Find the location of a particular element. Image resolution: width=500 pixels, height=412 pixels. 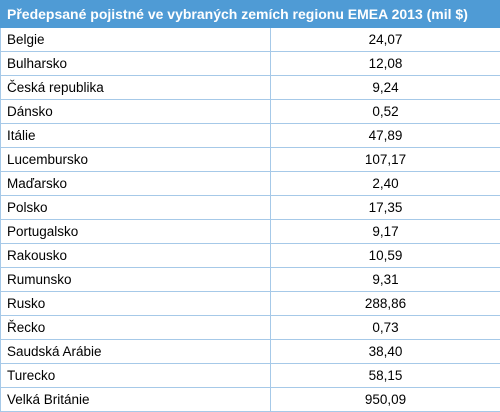

country-cell: Belgie is located at coordinates (136, 40).